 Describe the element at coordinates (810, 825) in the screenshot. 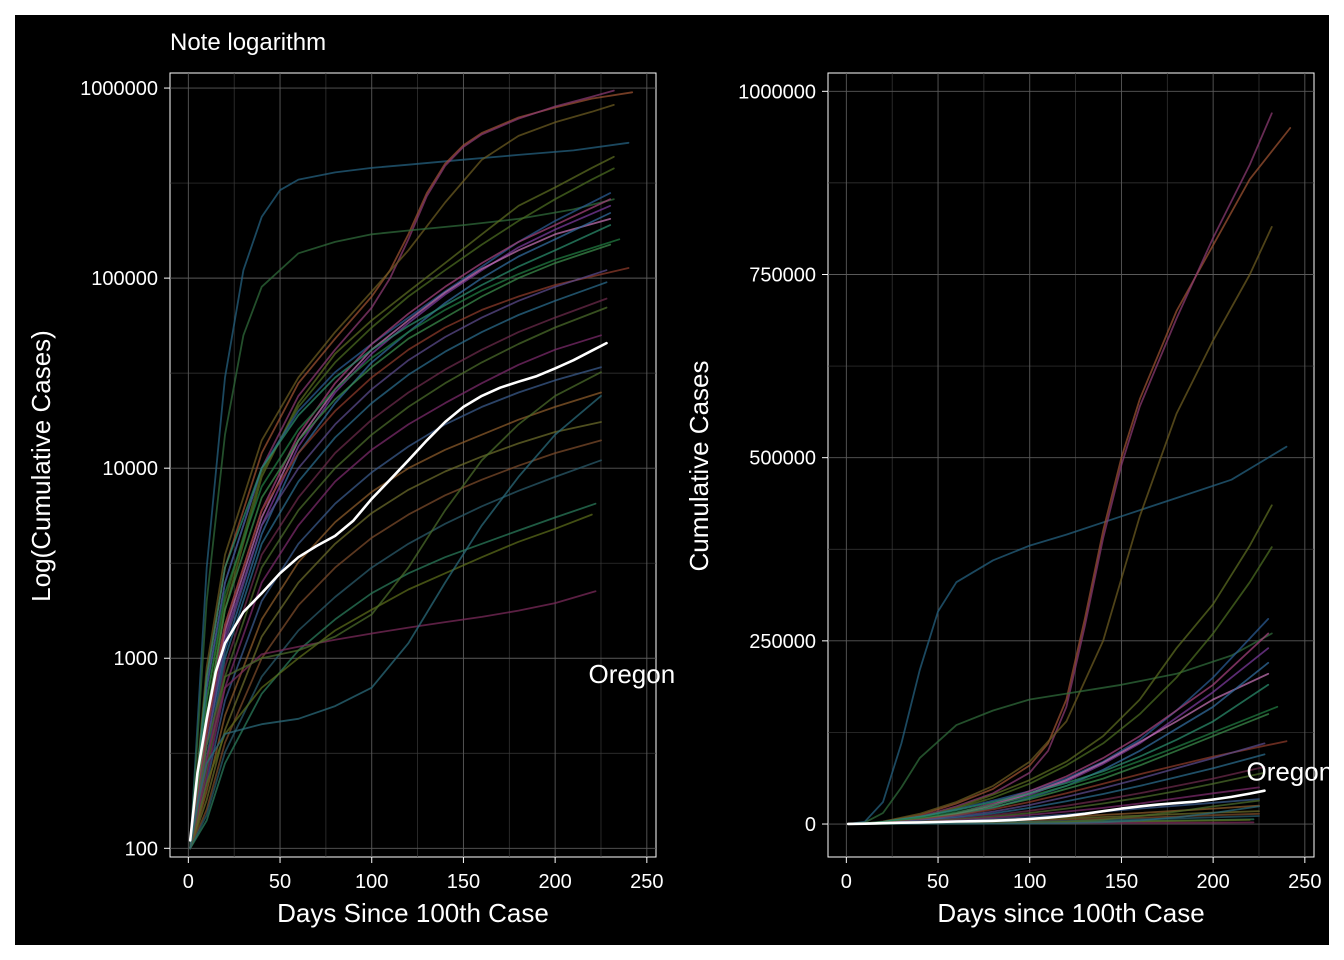

I see `y-tick-label: 0` at that location.